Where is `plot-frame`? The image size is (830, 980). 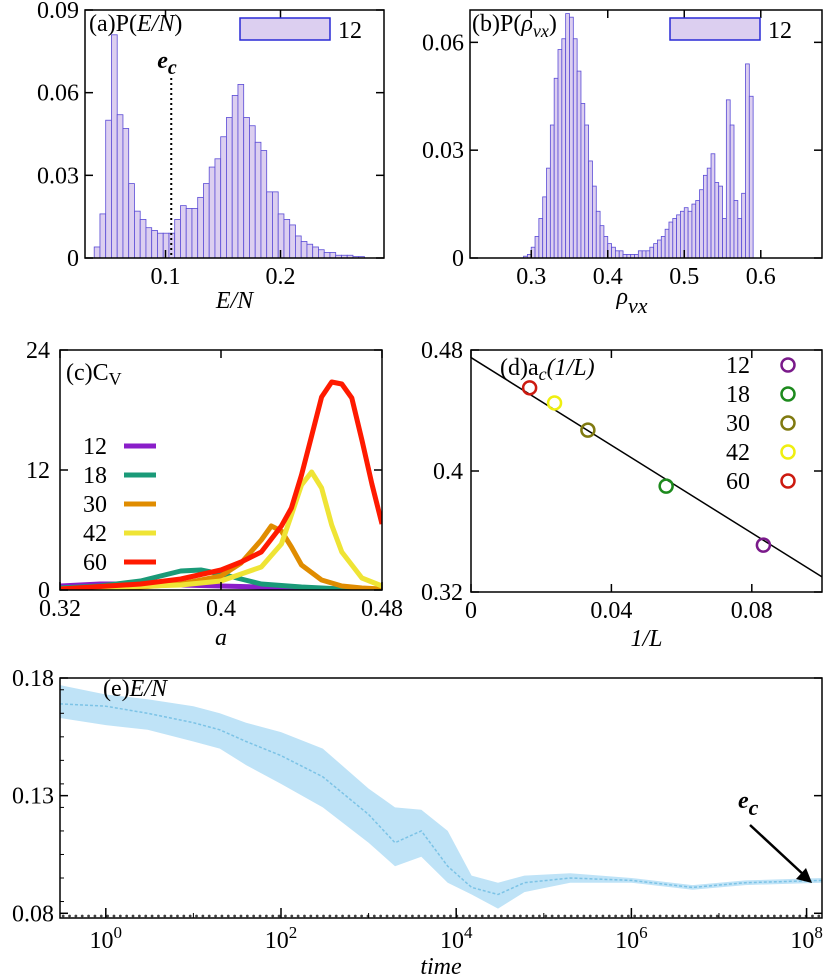
plot-frame is located at coordinates (646, 134).